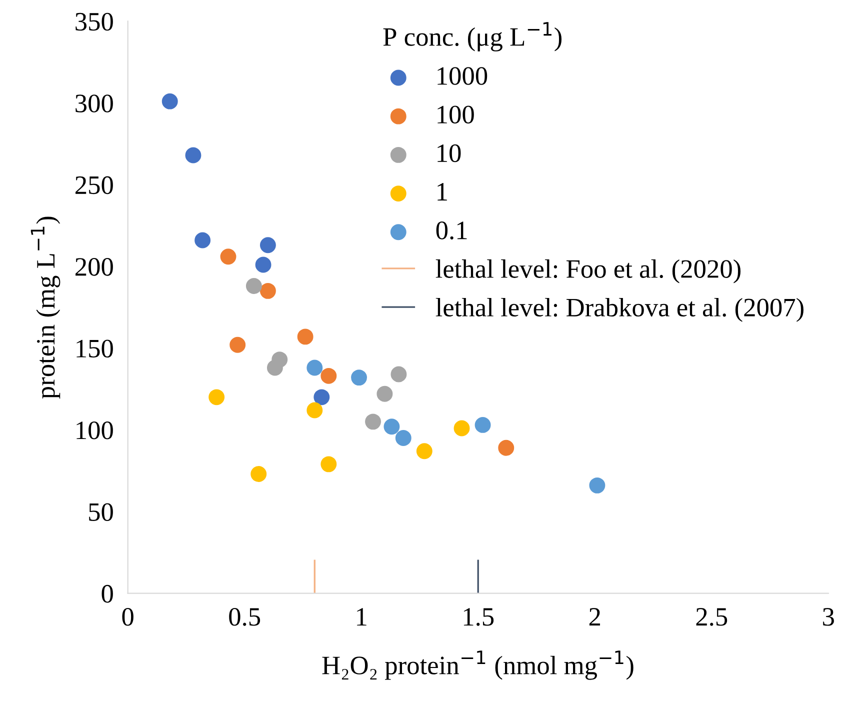  I want to click on legend-label: 10, so click(449, 153).